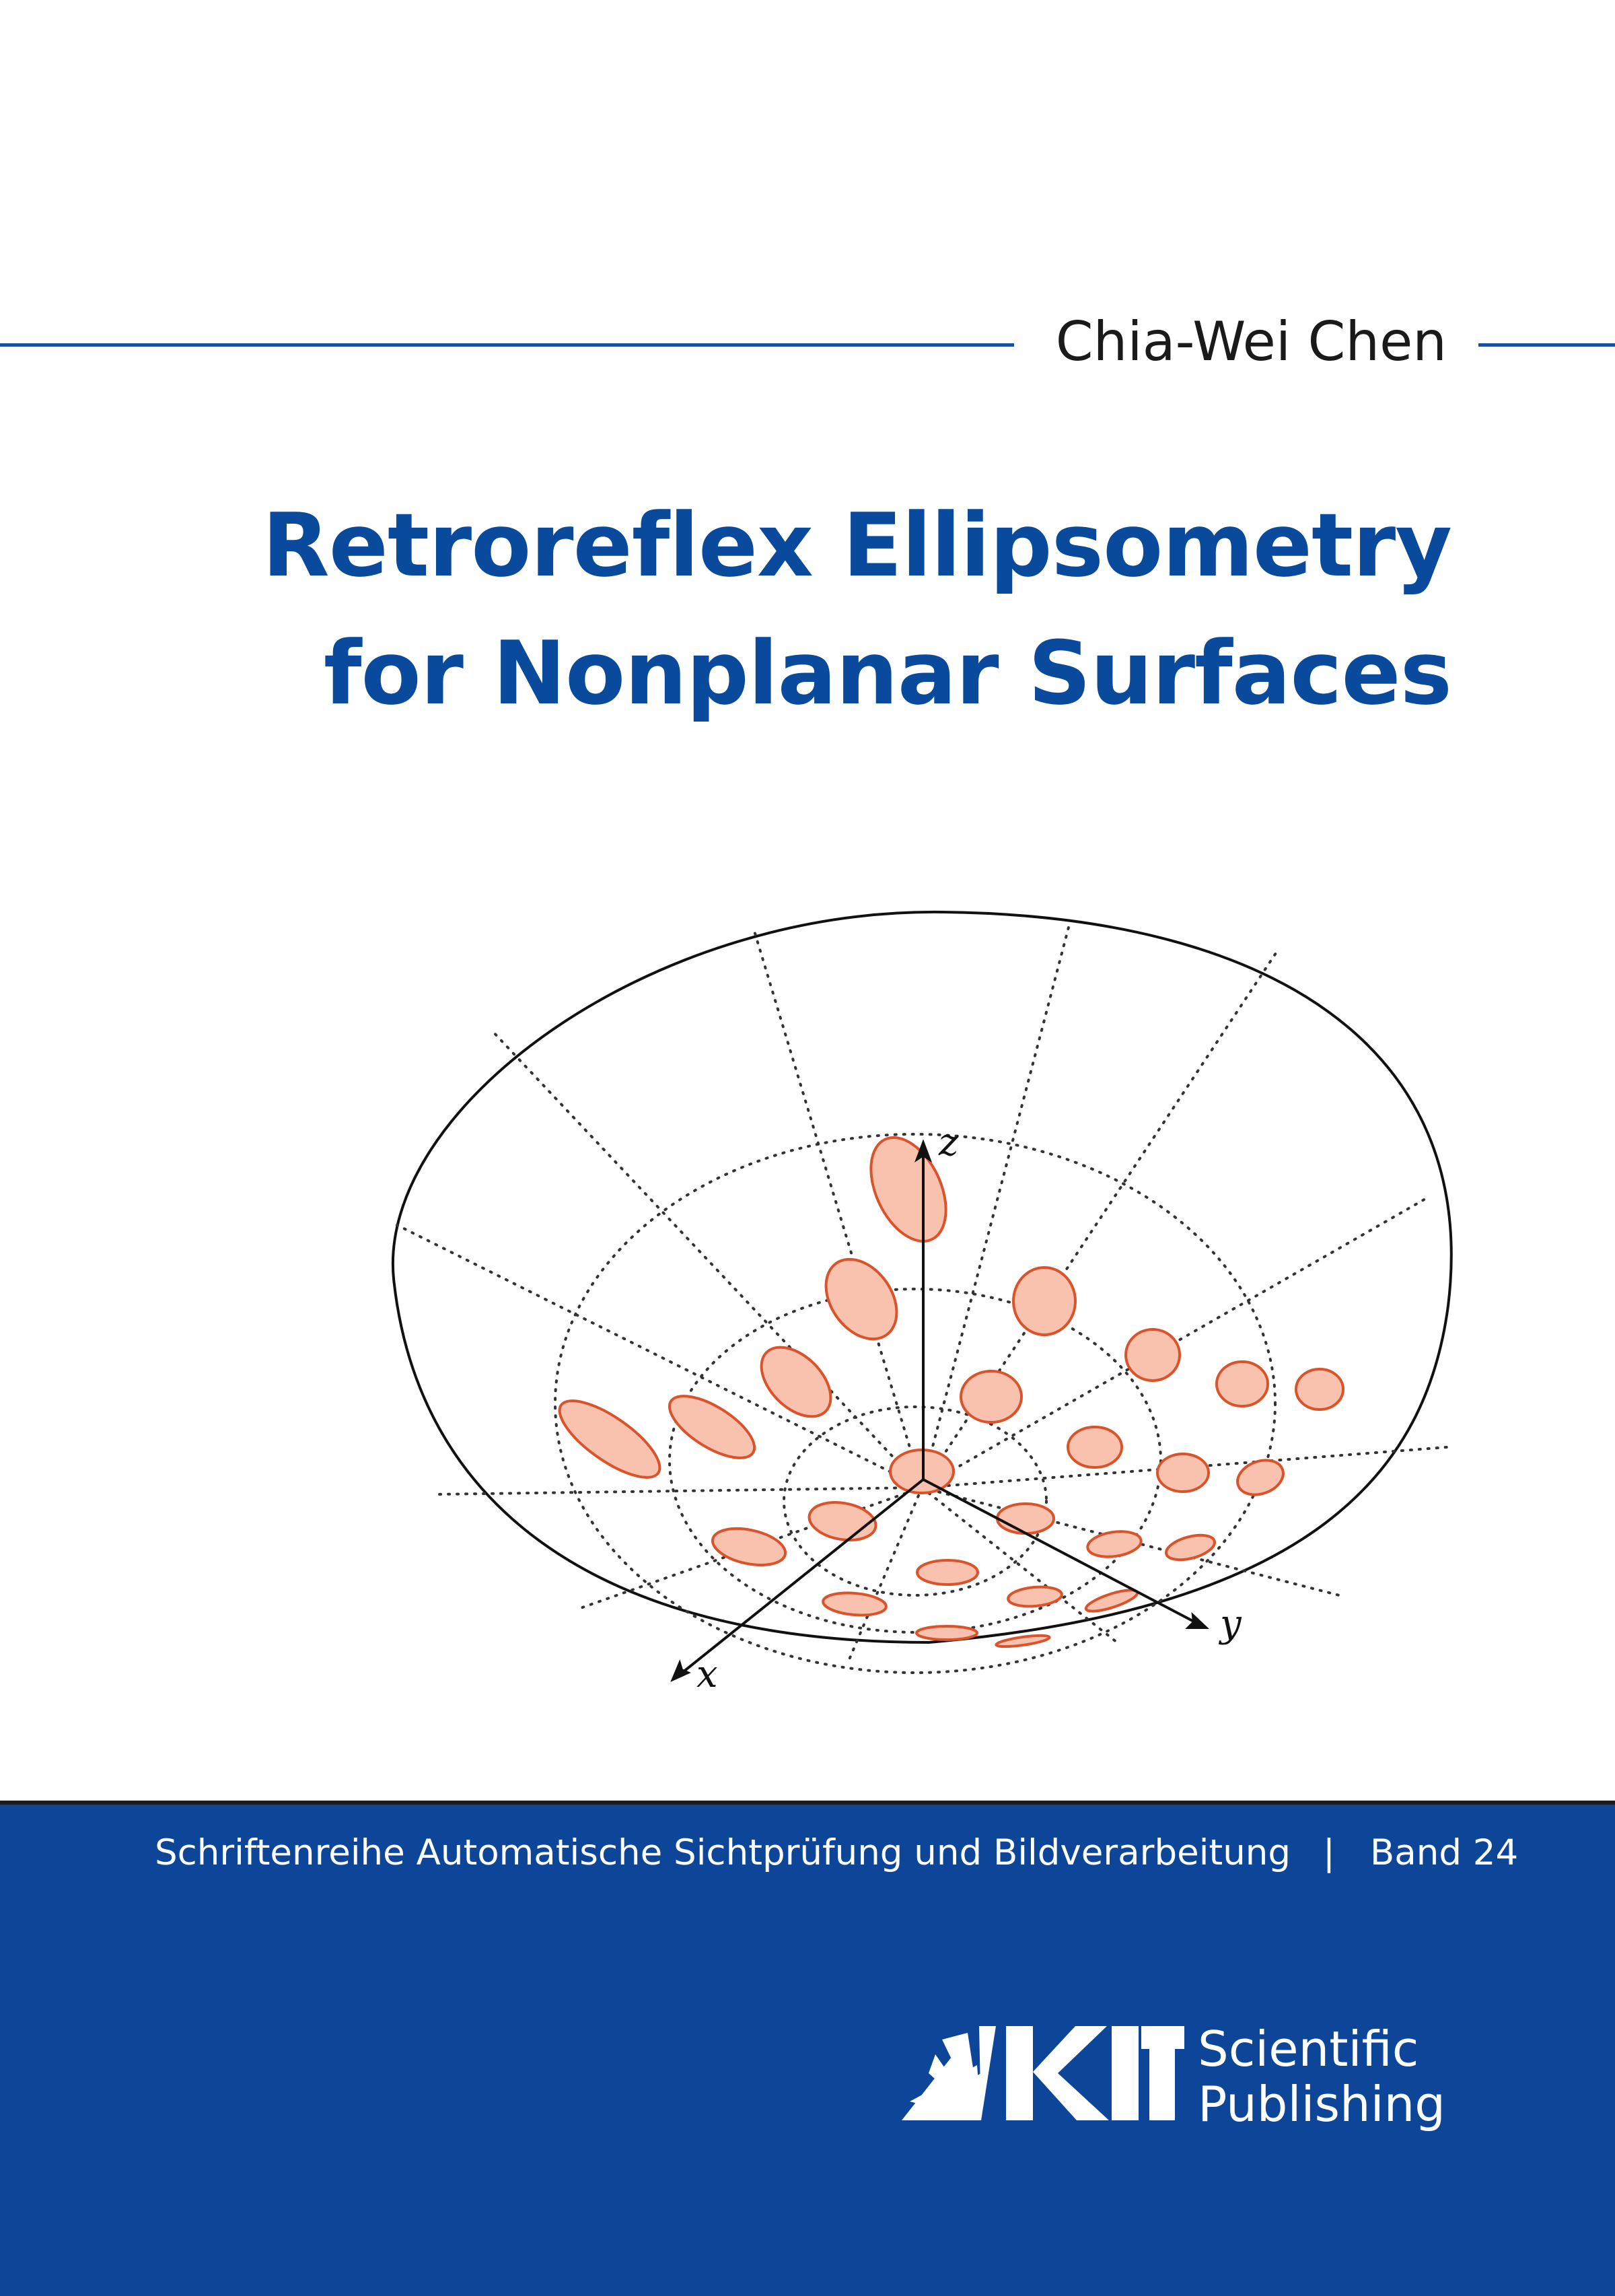  Describe the element at coordinates (1251, 341) in the screenshot. I see `author-name: Chia-Wei Chen` at that location.